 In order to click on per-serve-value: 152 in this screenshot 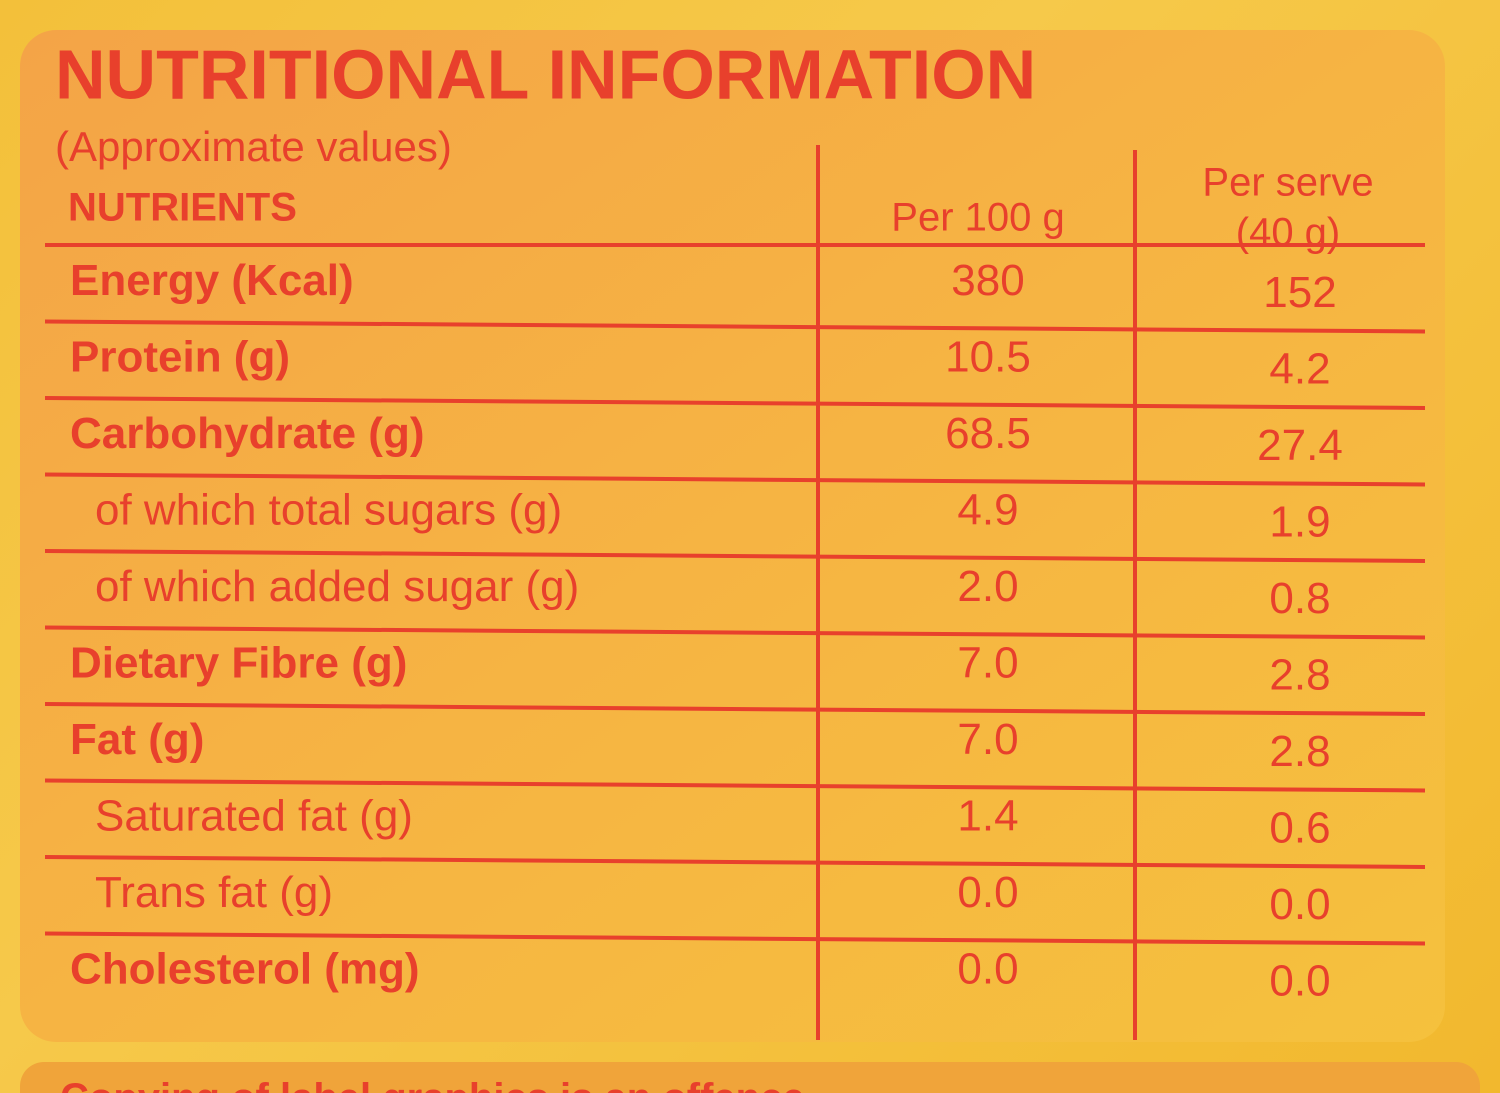, I will do `click(1299, 292)`.